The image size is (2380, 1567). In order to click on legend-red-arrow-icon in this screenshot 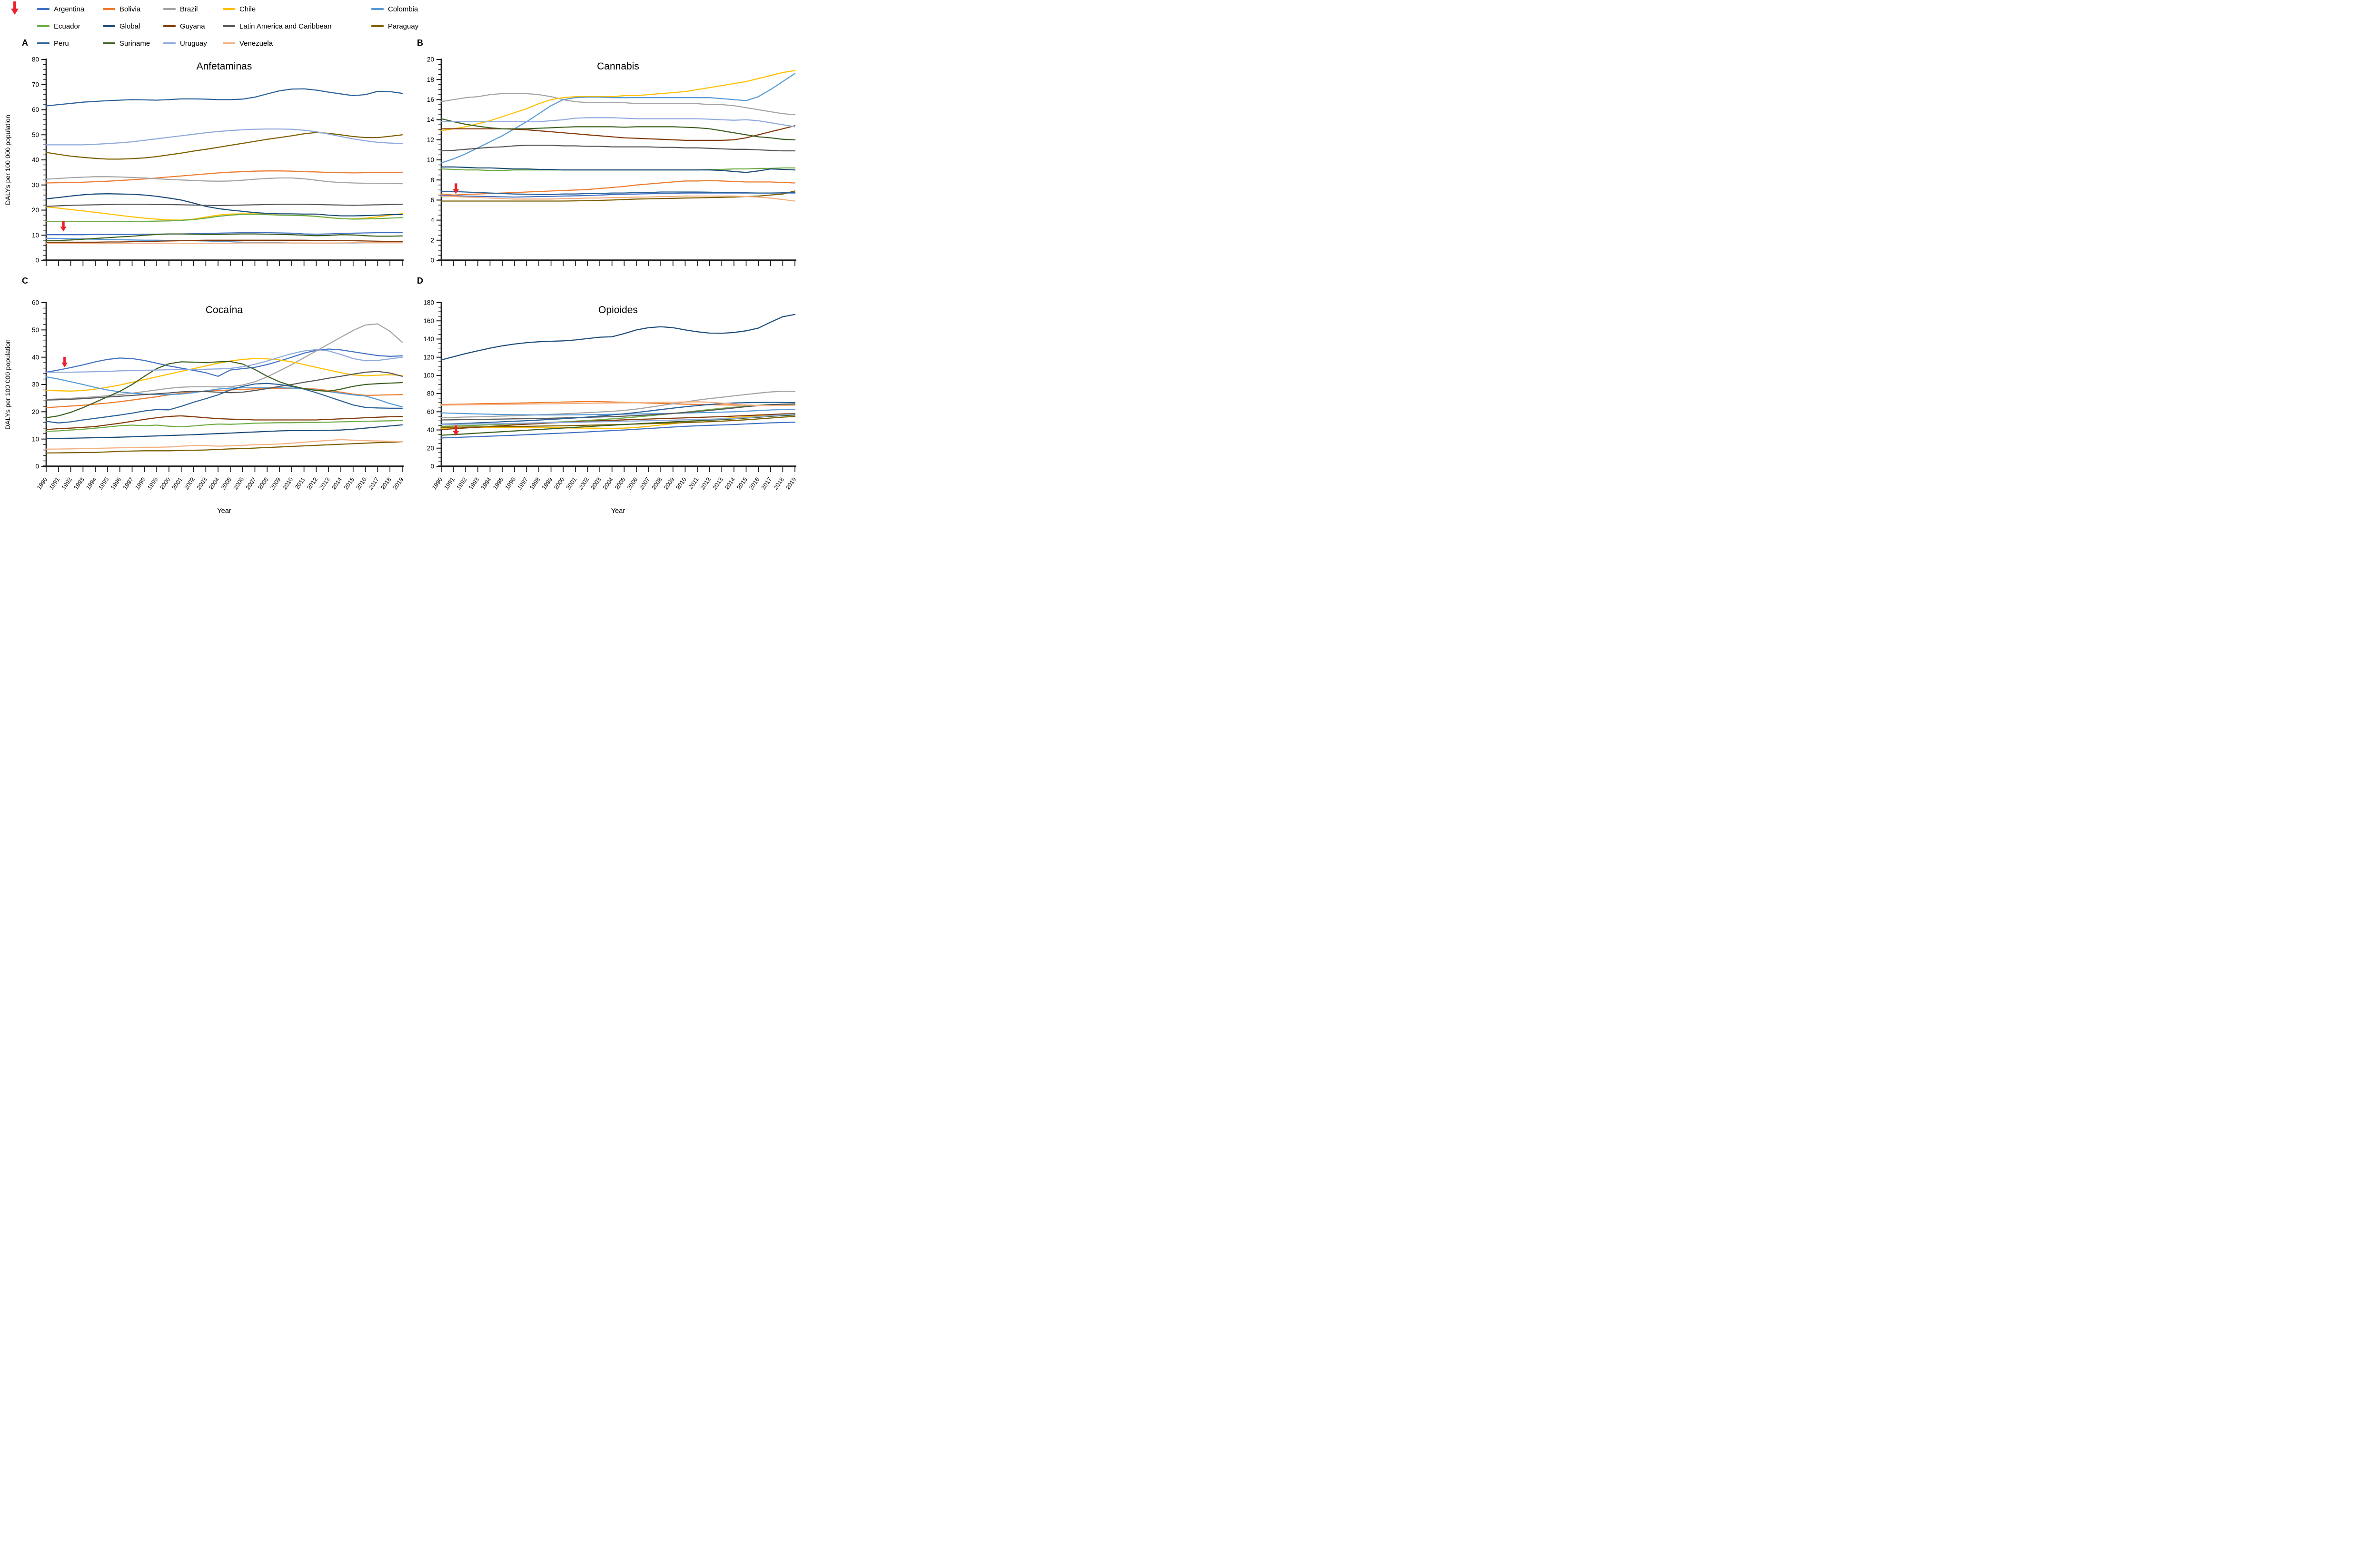, I will do `click(15, 8)`.